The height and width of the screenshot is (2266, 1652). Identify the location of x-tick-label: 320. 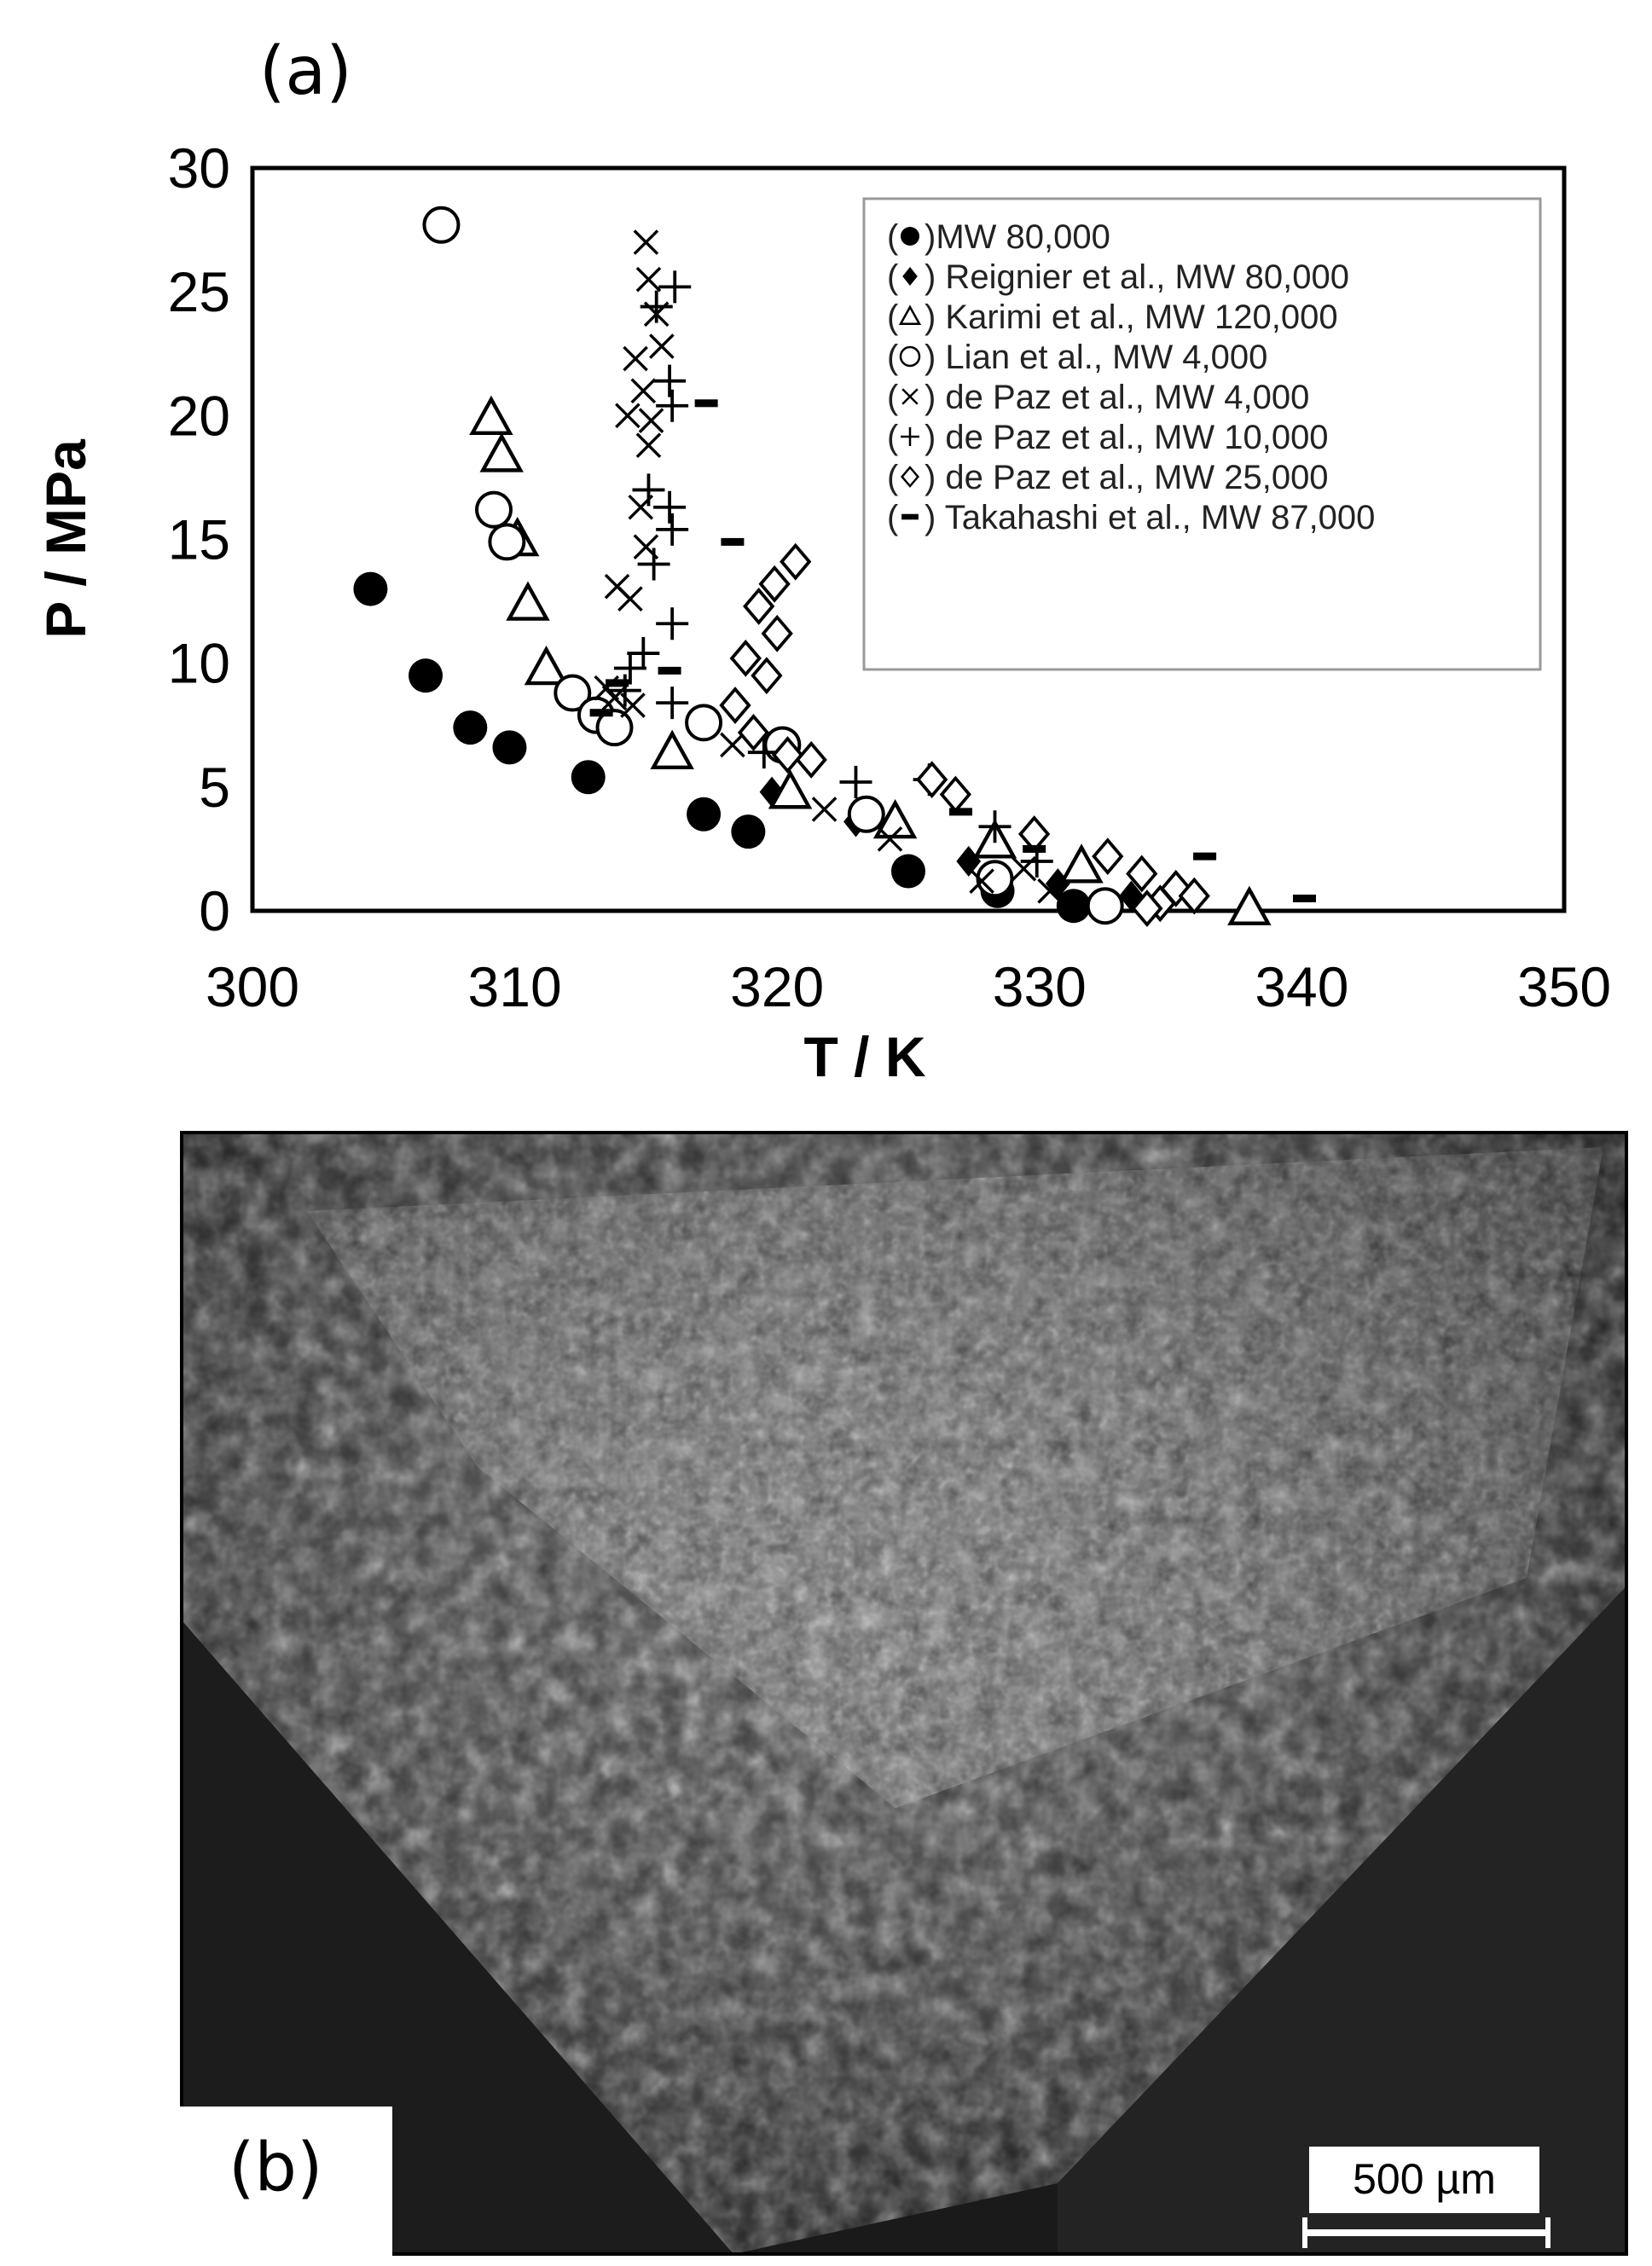
(777, 986).